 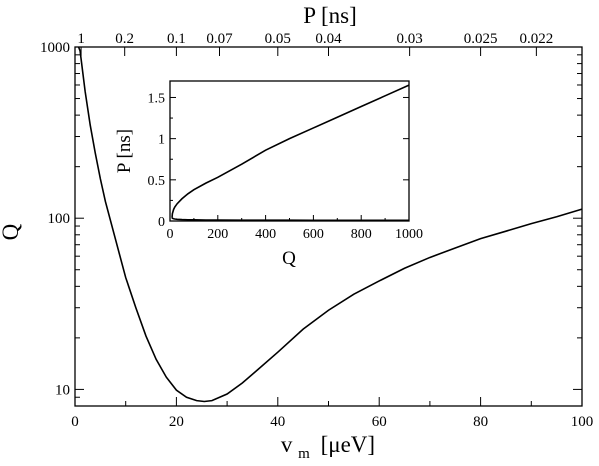 What do you see at coordinates (329, 15) in the screenshot?
I see `main-top-axis-label: P [ns]` at bounding box center [329, 15].